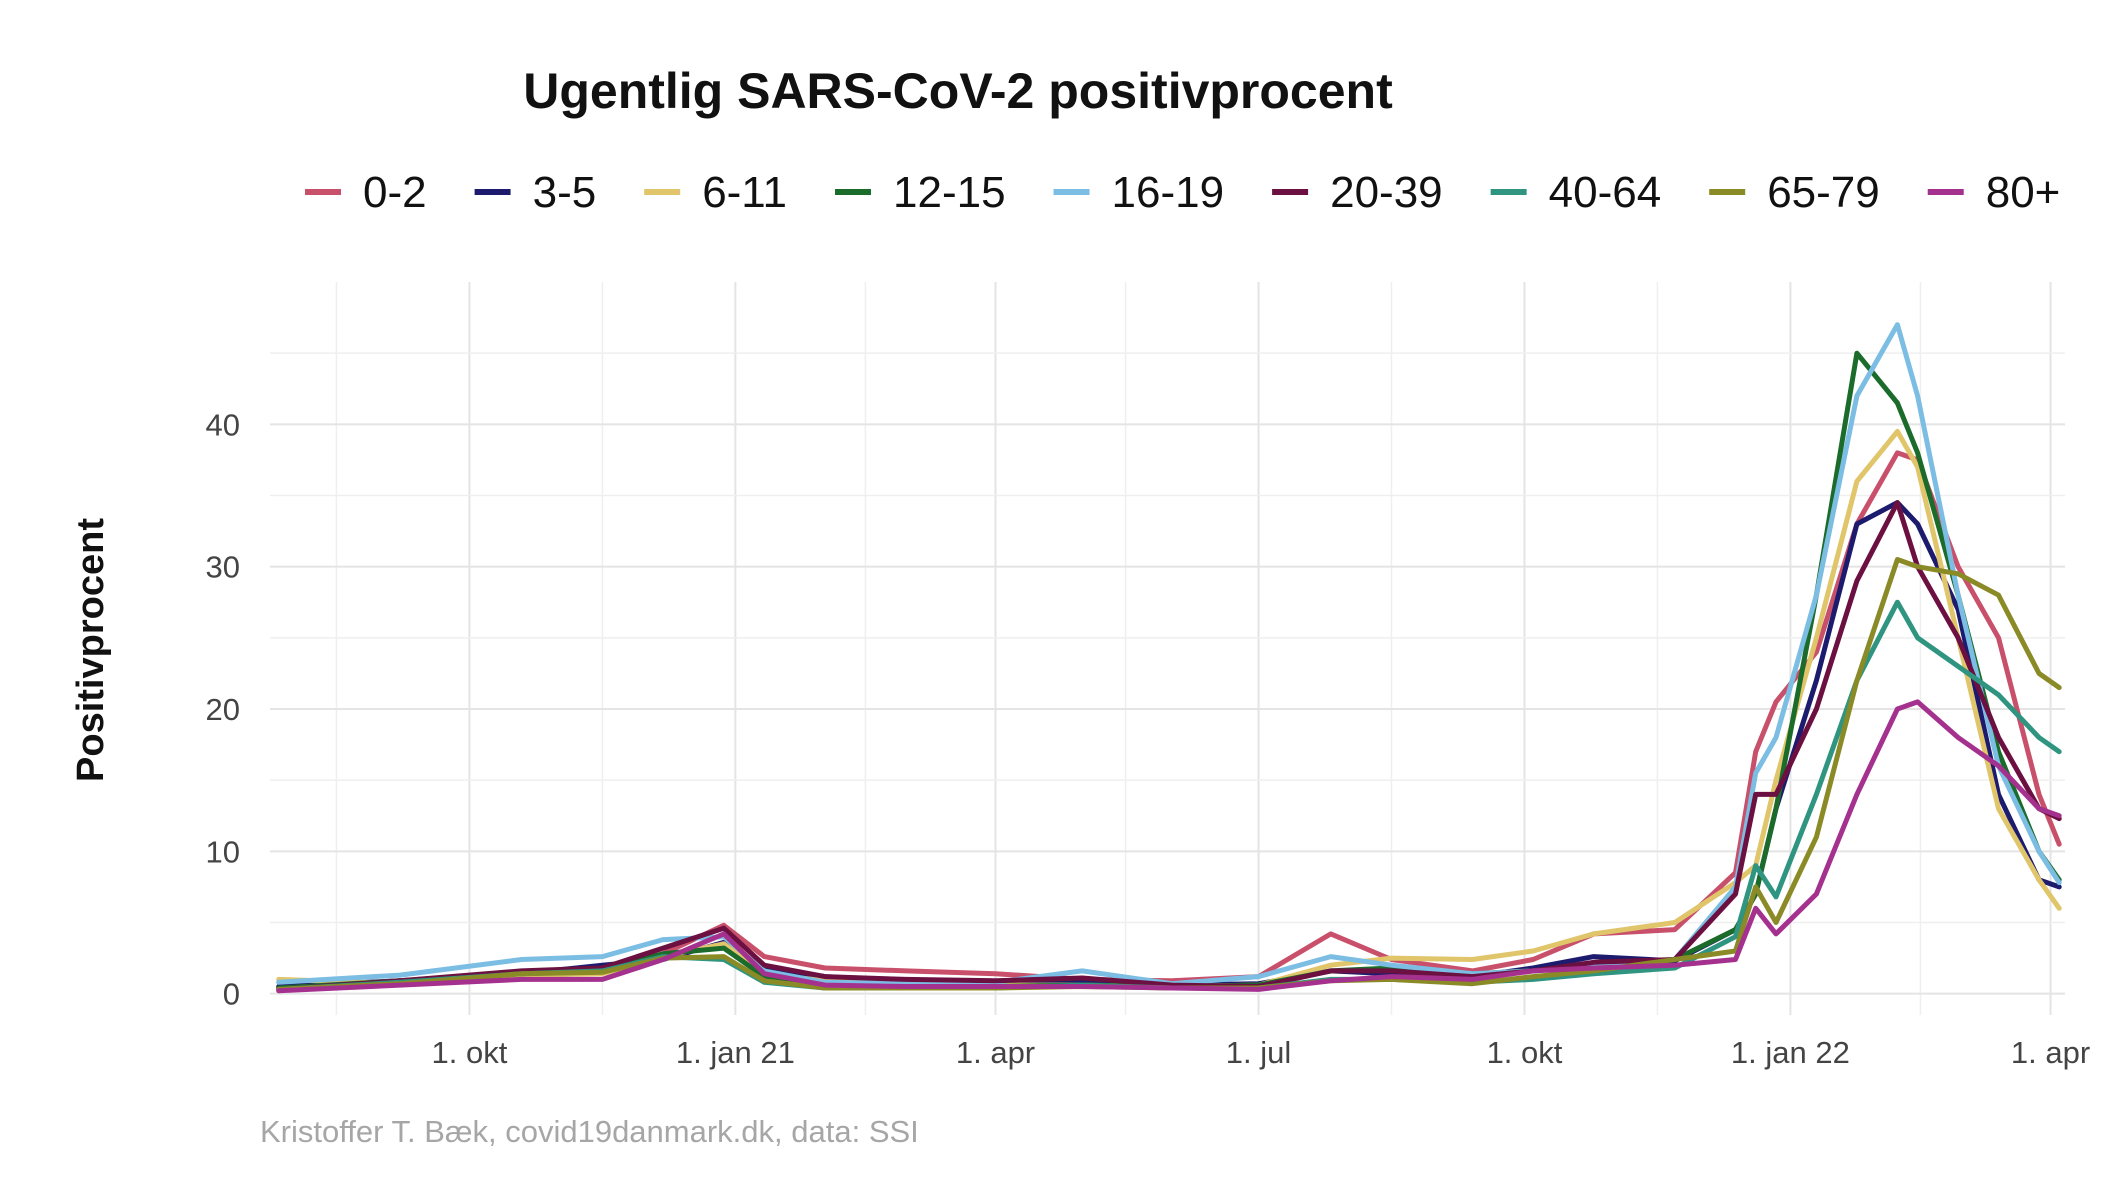  What do you see at coordinates (223, 424) in the screenshot?
I see `y-tick-label: 40` at bounding box center [223, 424].